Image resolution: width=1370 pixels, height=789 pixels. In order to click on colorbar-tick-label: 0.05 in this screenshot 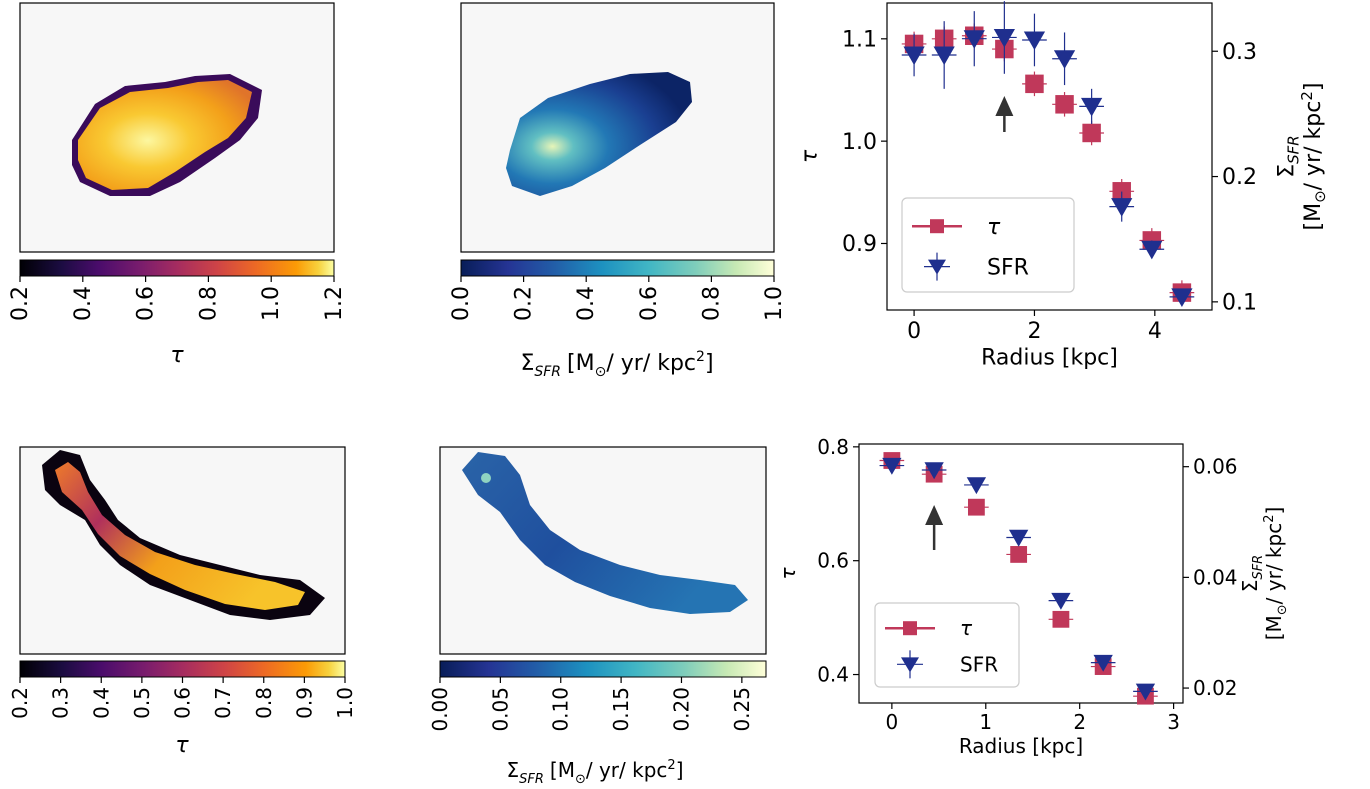, I will do `click(500, 709)`.